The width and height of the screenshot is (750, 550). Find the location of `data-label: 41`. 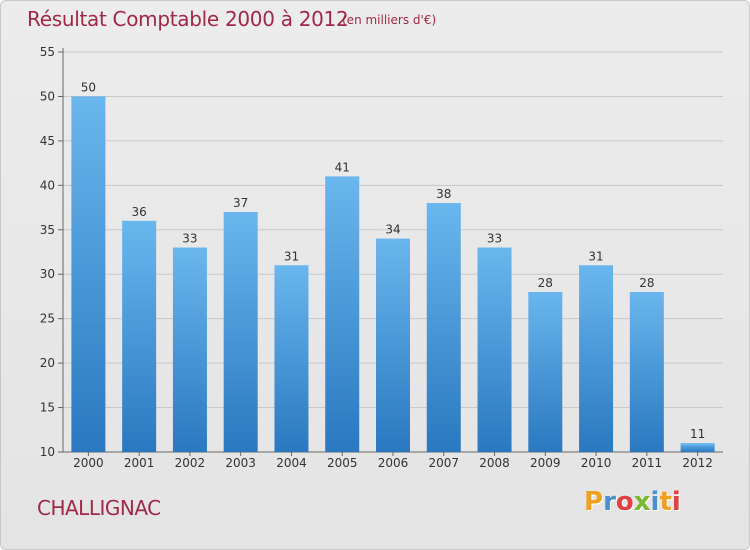

data-label: 41 is located at coordinates (342, 167).